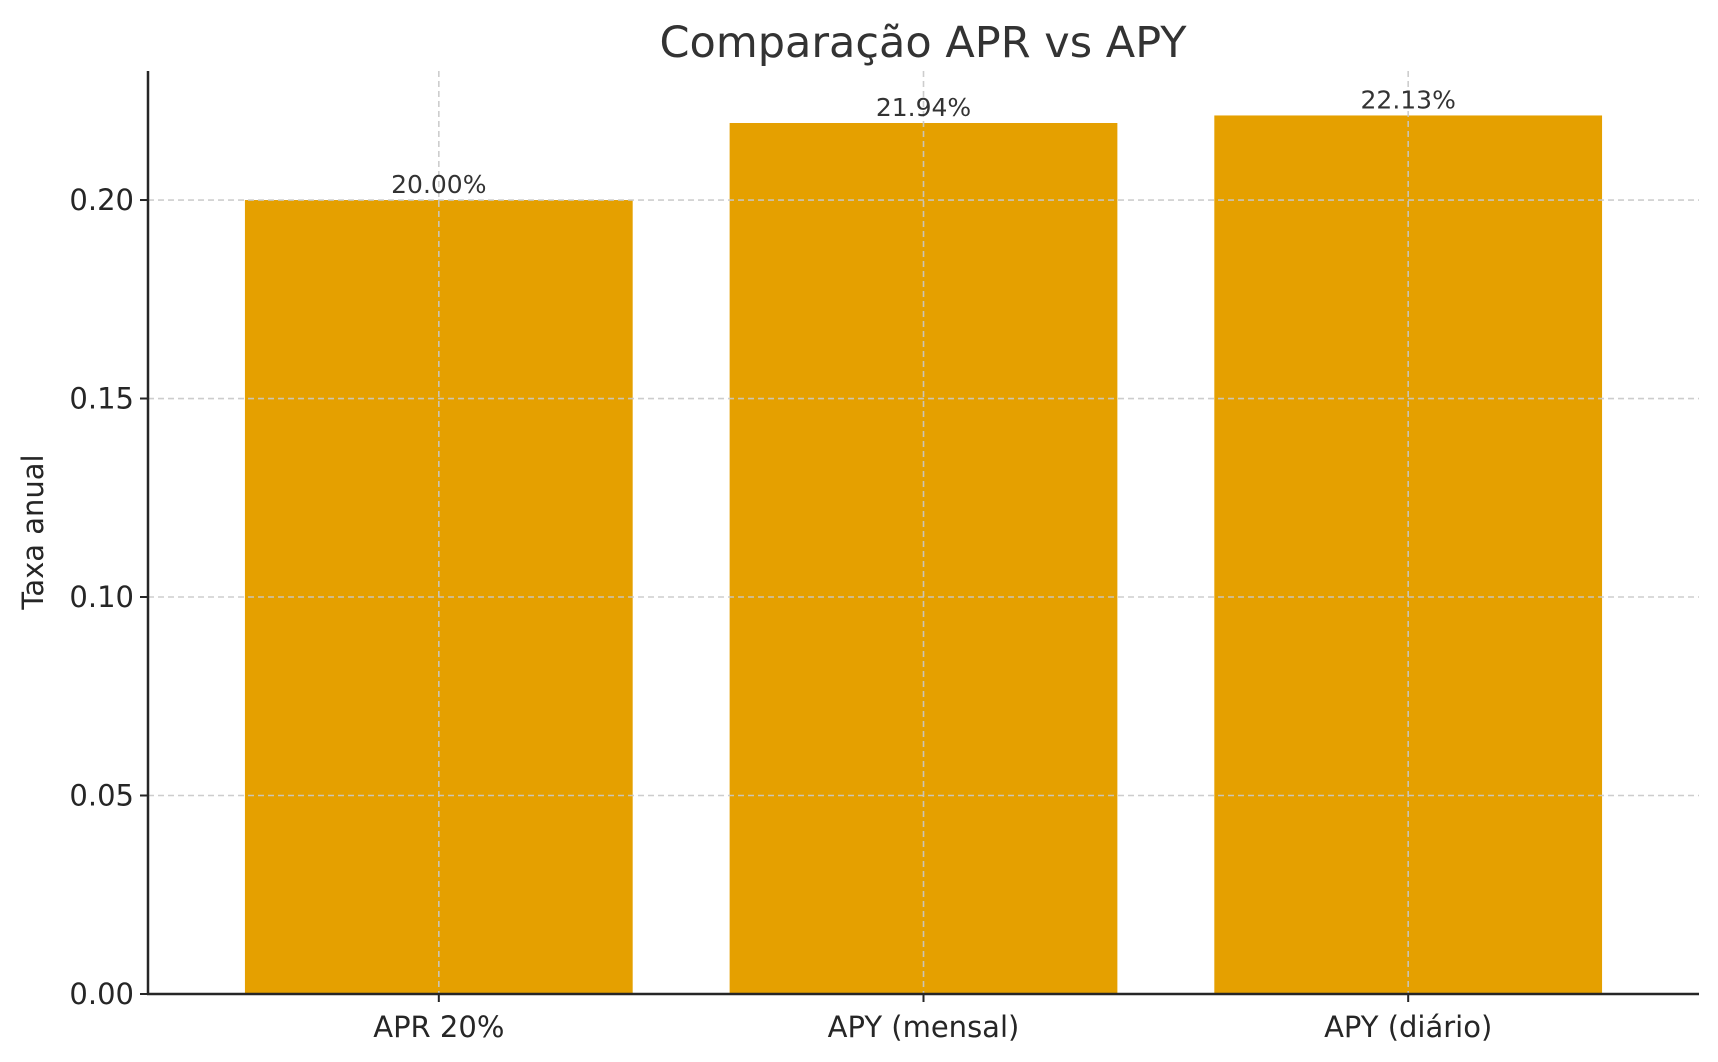  Describe the element at coordinates (923, 107) in the screenshot. I see `bar-value-label: 21.94%` at that location.